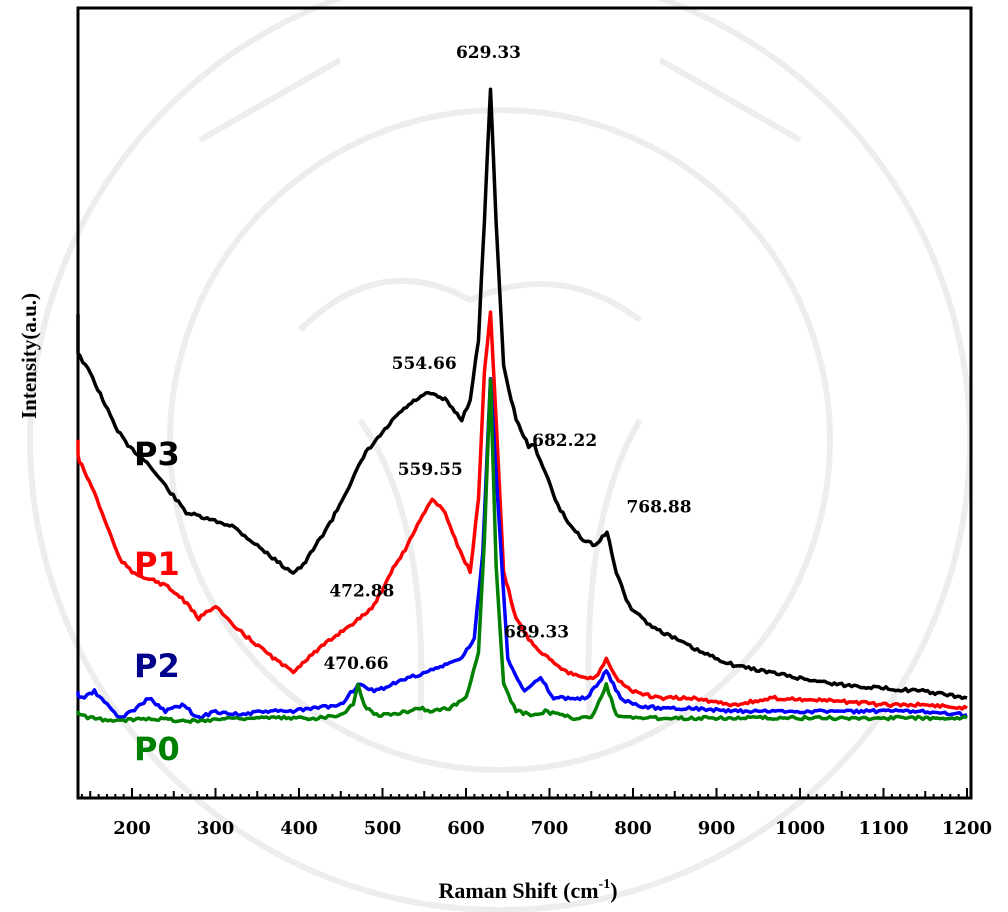 This screenshot has width=1008, height=912. Describe the element at coordinates (132, 828) in the screenshot. I see `x-tick-label: 200` at that location.